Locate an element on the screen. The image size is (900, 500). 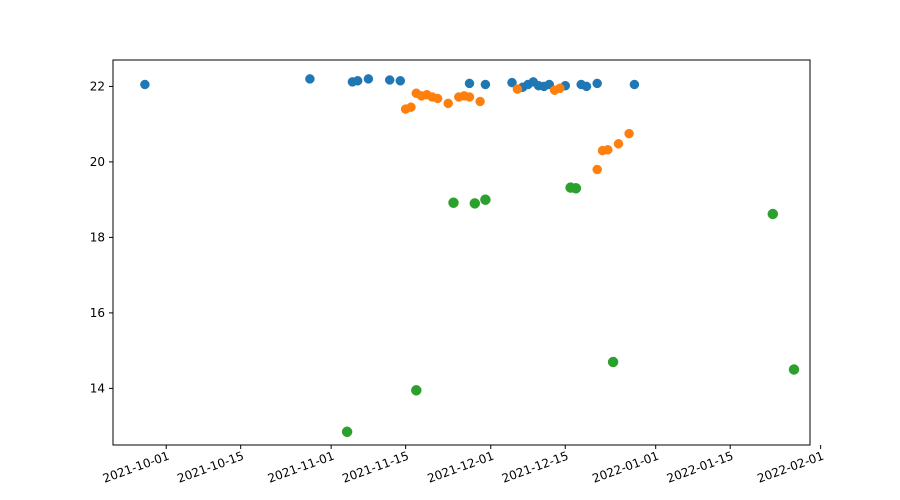
x-tick-label: 2022-01-01 is located at coordinates (625, 467).